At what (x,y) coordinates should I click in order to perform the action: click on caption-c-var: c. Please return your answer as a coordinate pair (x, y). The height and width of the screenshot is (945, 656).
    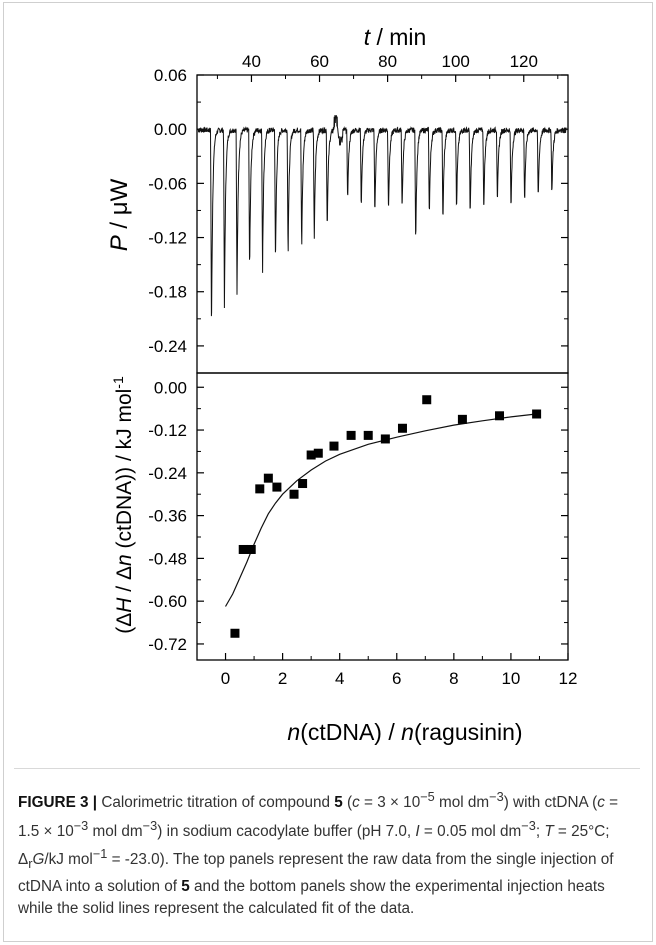
    Looking at the image, I should click on (356, 803).